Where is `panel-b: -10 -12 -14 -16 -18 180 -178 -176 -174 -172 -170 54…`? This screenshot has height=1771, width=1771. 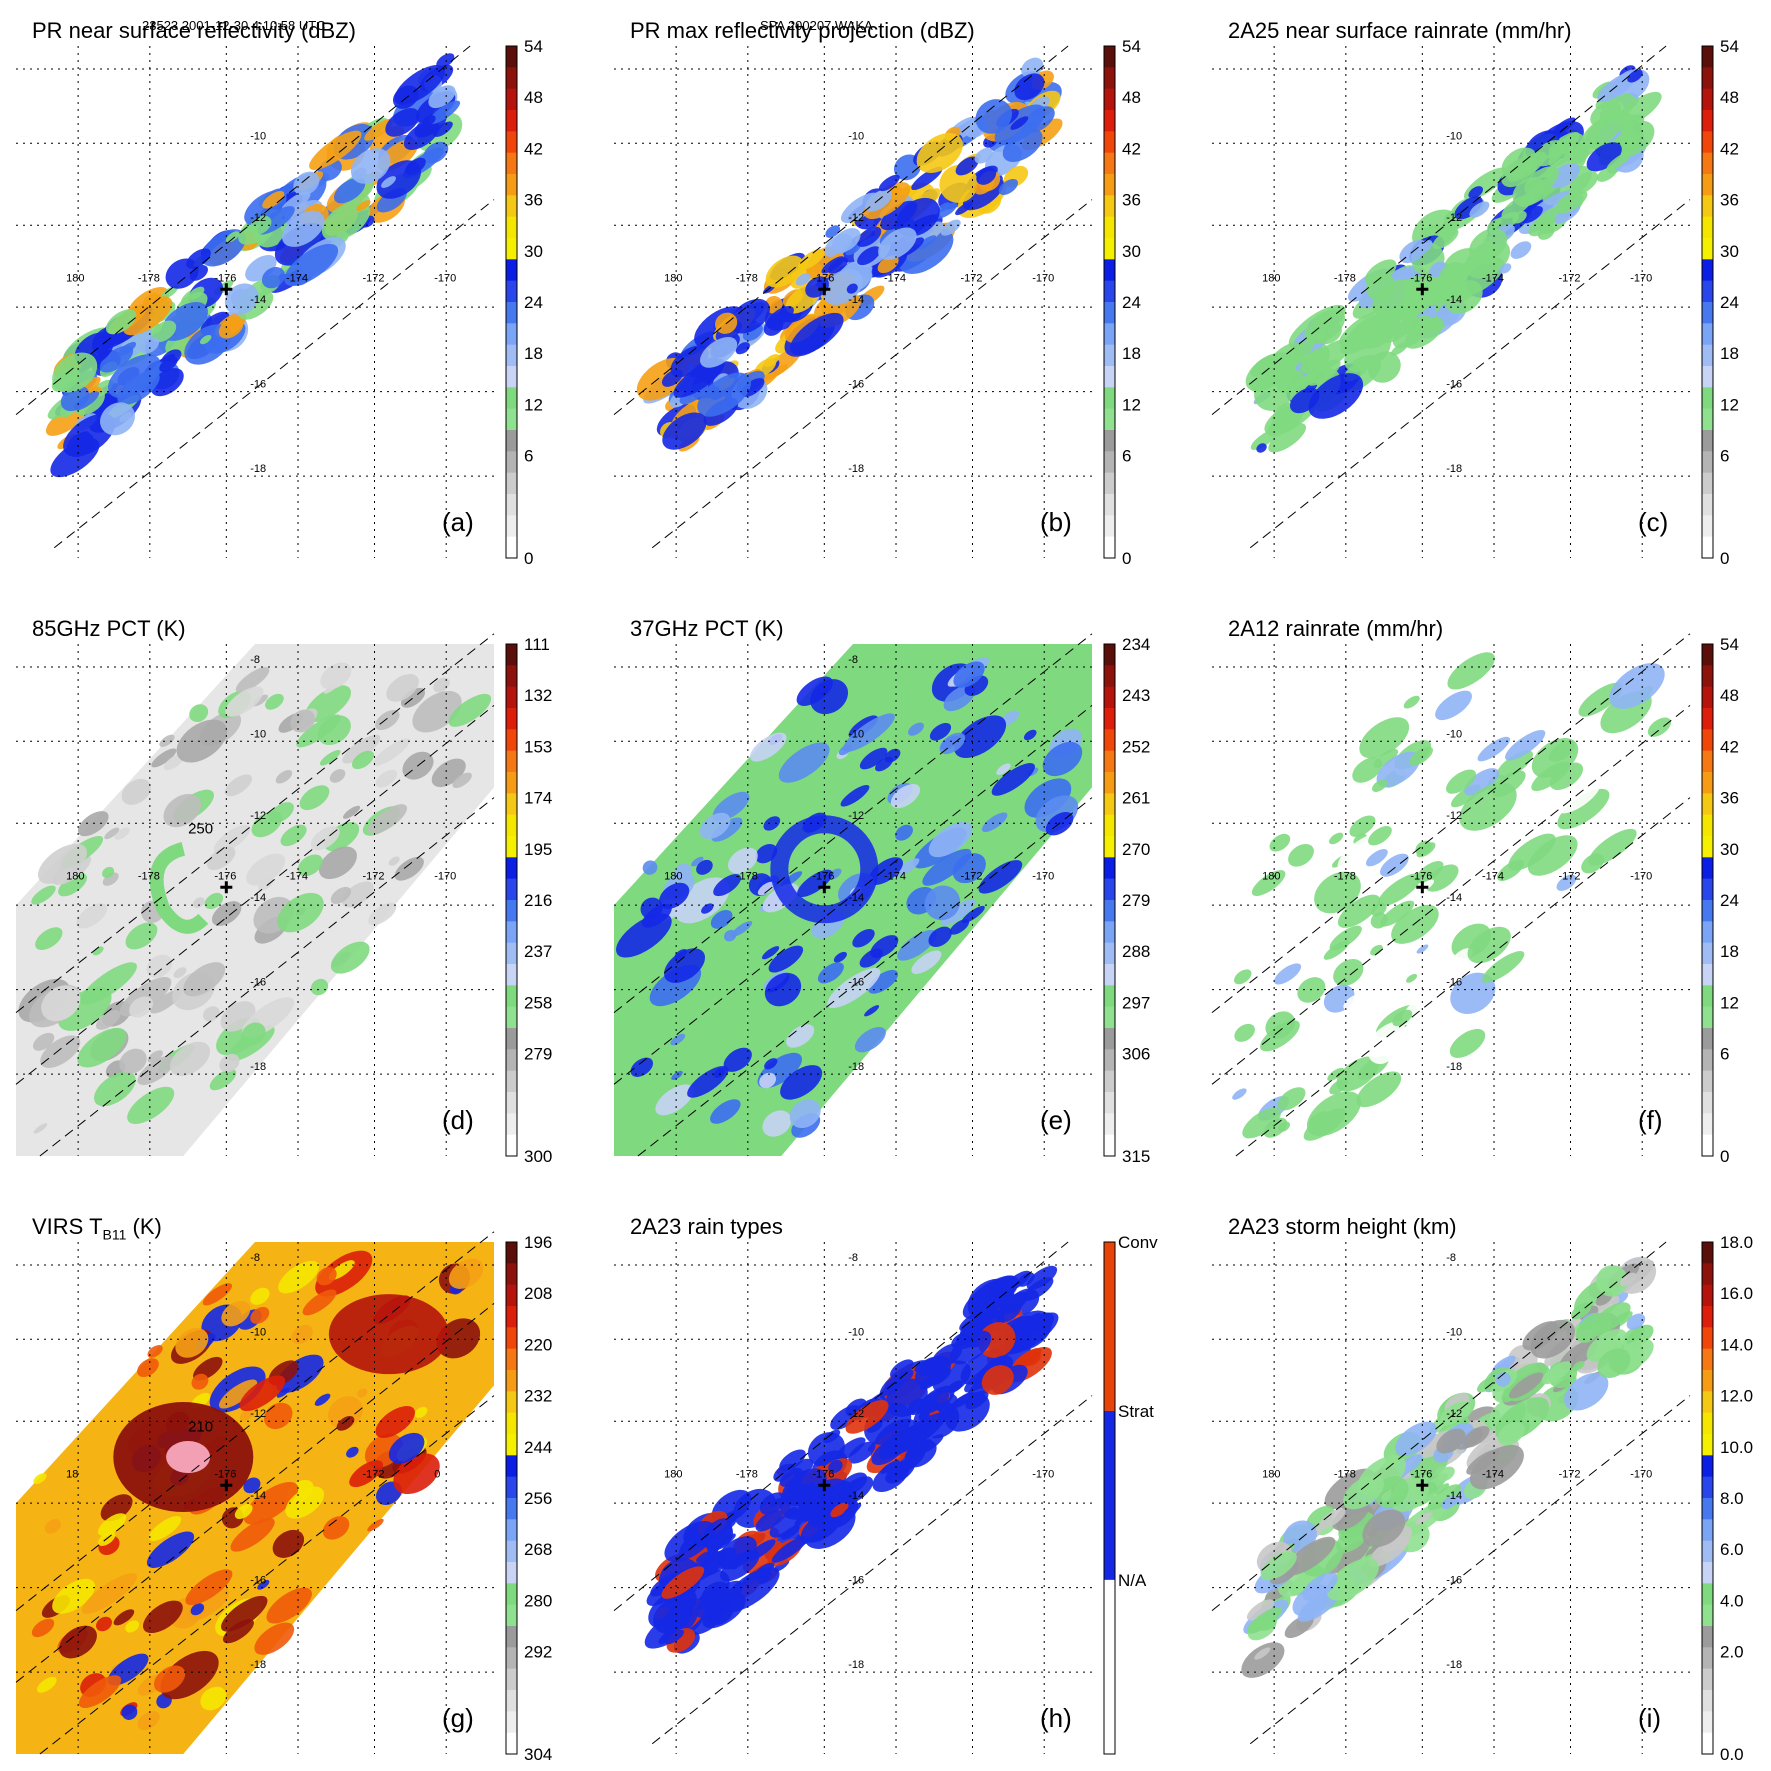
panel-b: -10 -12 -14 -16 -18 180 -178 -176 -174 -172 -170 54… is located at coordinates (882, 286).